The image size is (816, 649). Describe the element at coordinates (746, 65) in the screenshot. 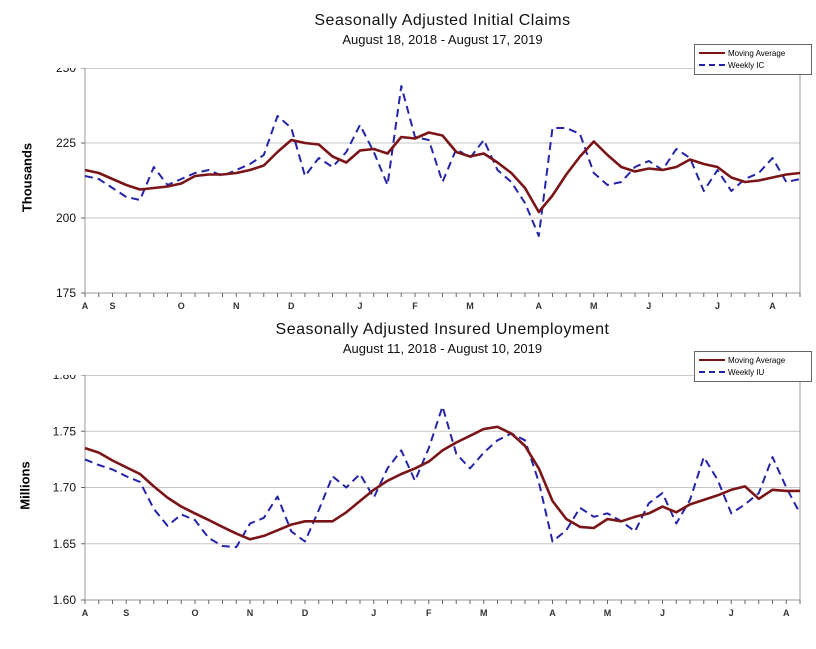

I see `legend-label-weekly-ic: Weekly IC` at that location.